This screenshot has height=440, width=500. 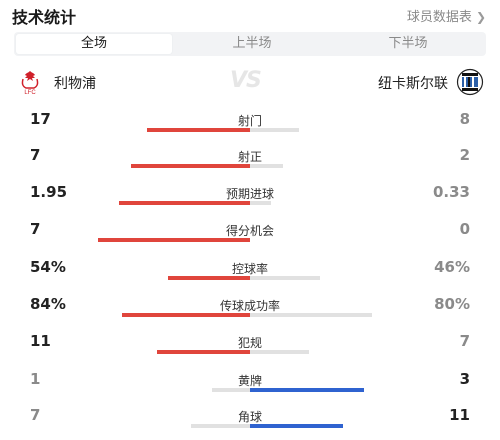 What do you see at coordinates (464, 341) in the screenshot?
I see `away-value: 7` at bounding box center [464, 341].